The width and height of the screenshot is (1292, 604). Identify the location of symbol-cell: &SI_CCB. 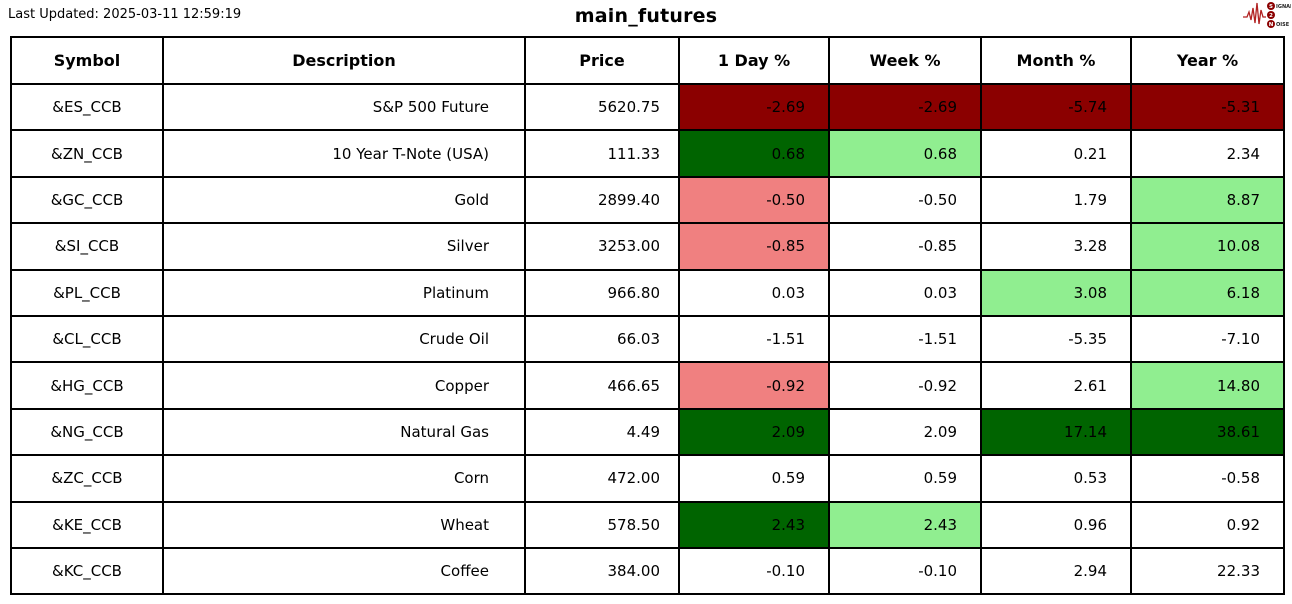
(87, 246).